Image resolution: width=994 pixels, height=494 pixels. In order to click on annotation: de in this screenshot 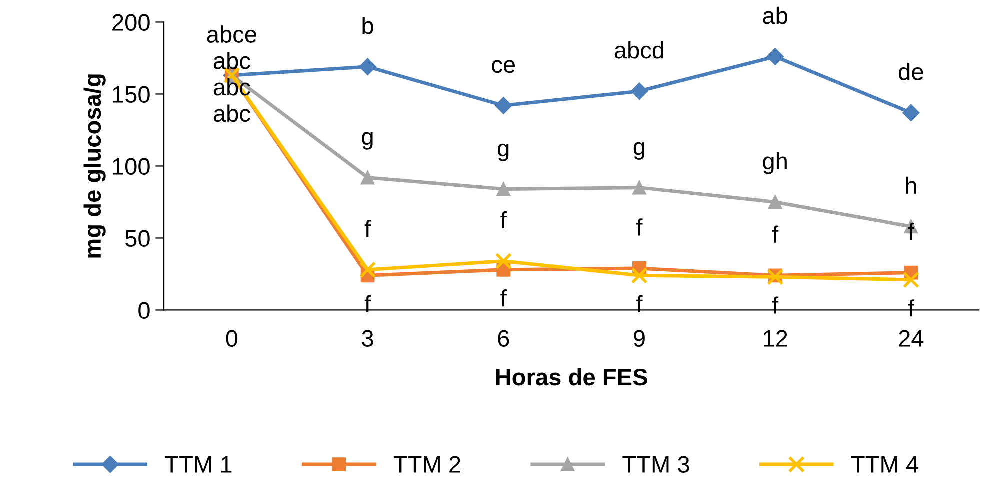, I will do `click(911, 71)`.